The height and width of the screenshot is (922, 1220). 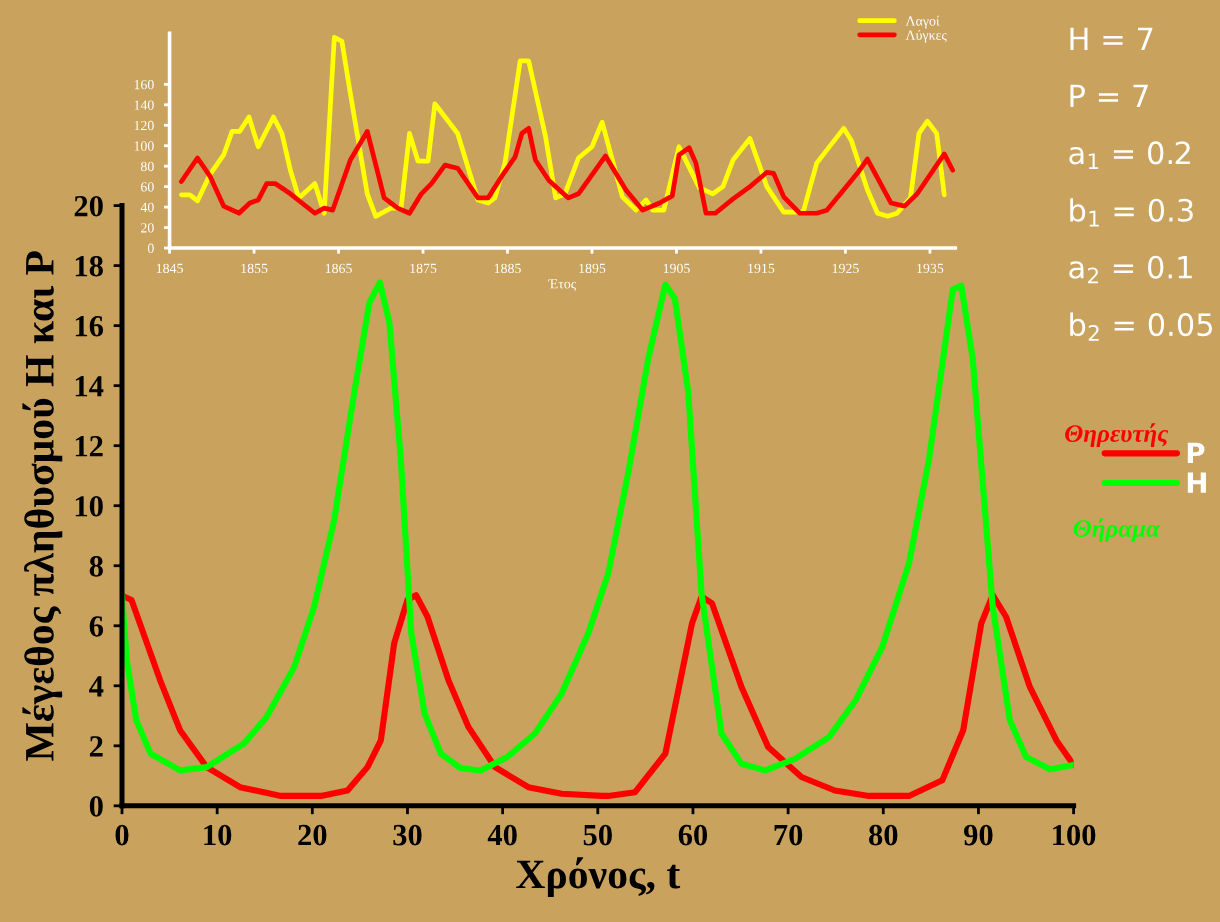 What do you see at coordinates (1074, 835) in the screenshot?
I see `x-tick-label: 100` at bounding box center [1074, 835].